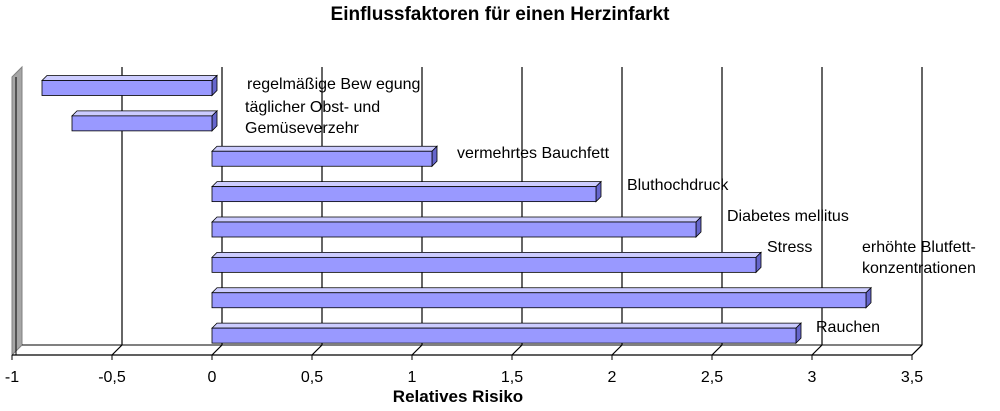  What do you see at coordinates (500, 14) in the screenshot?
I see `chart-title: Einflussfaktoren für einen Herzinfarkt` at bounding box center [500, 14].